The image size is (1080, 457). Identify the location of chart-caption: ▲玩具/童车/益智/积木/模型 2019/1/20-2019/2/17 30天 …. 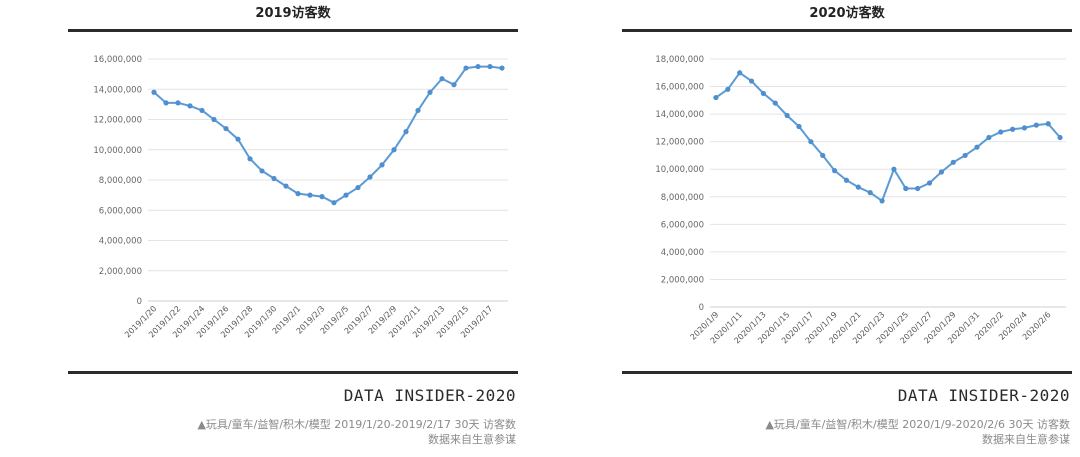
(356, 432).